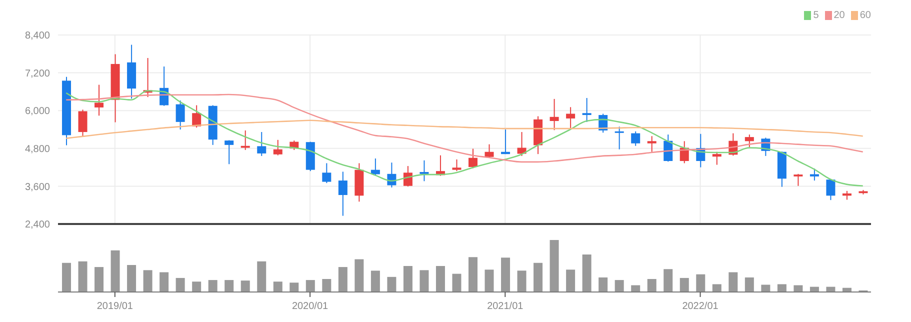 The width and height of the screenshot is (911, 322). Describe the element at coordinates (839, 15) in the screenshot. I see `legend-label: 20` at that location.